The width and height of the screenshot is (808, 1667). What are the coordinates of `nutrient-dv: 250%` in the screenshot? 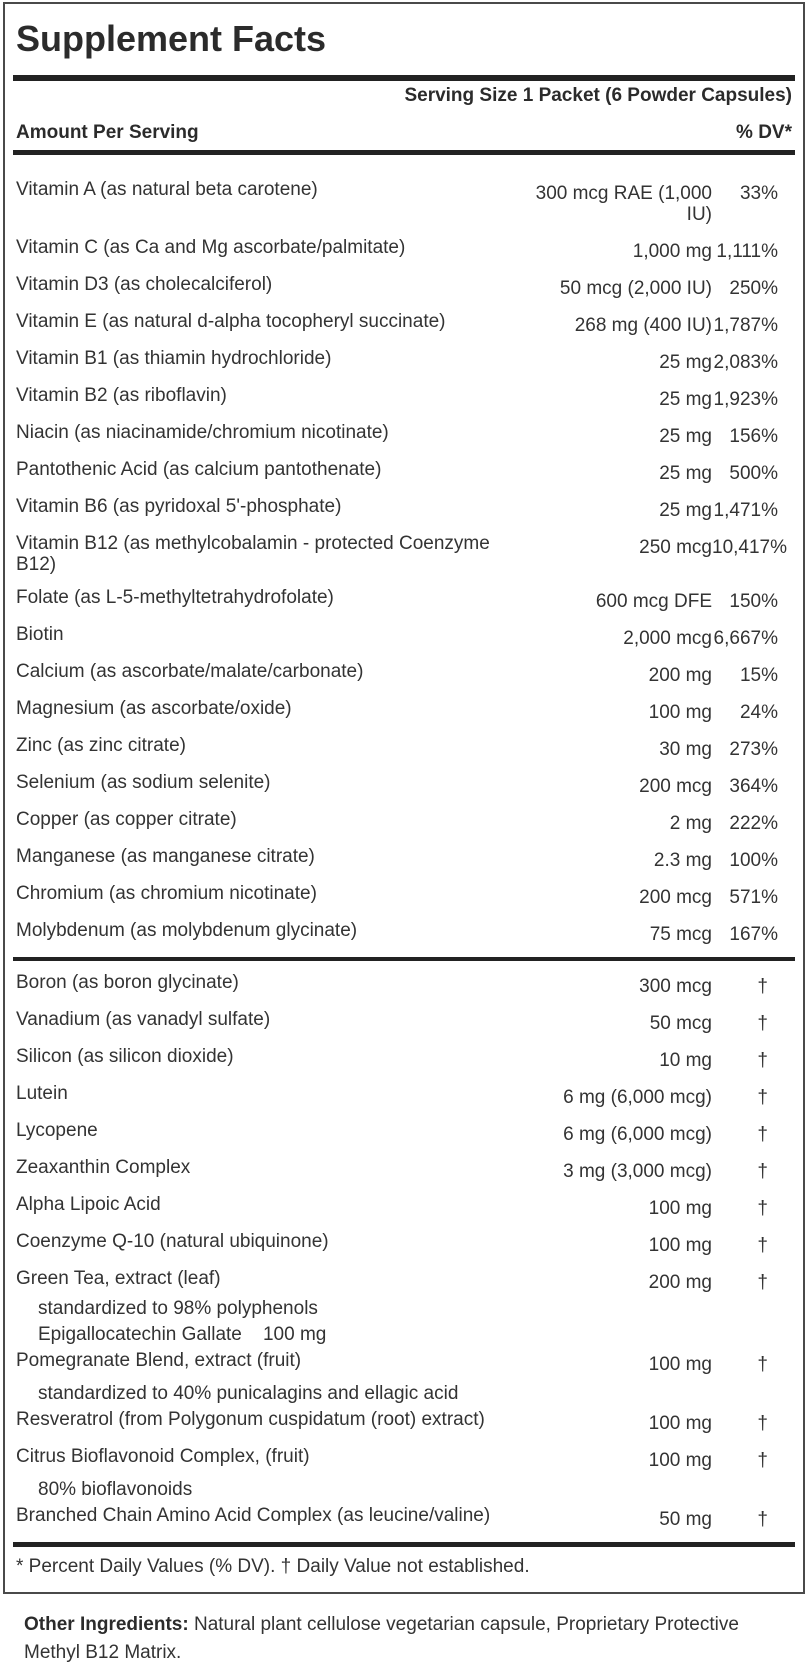 It's located at (753, 288).